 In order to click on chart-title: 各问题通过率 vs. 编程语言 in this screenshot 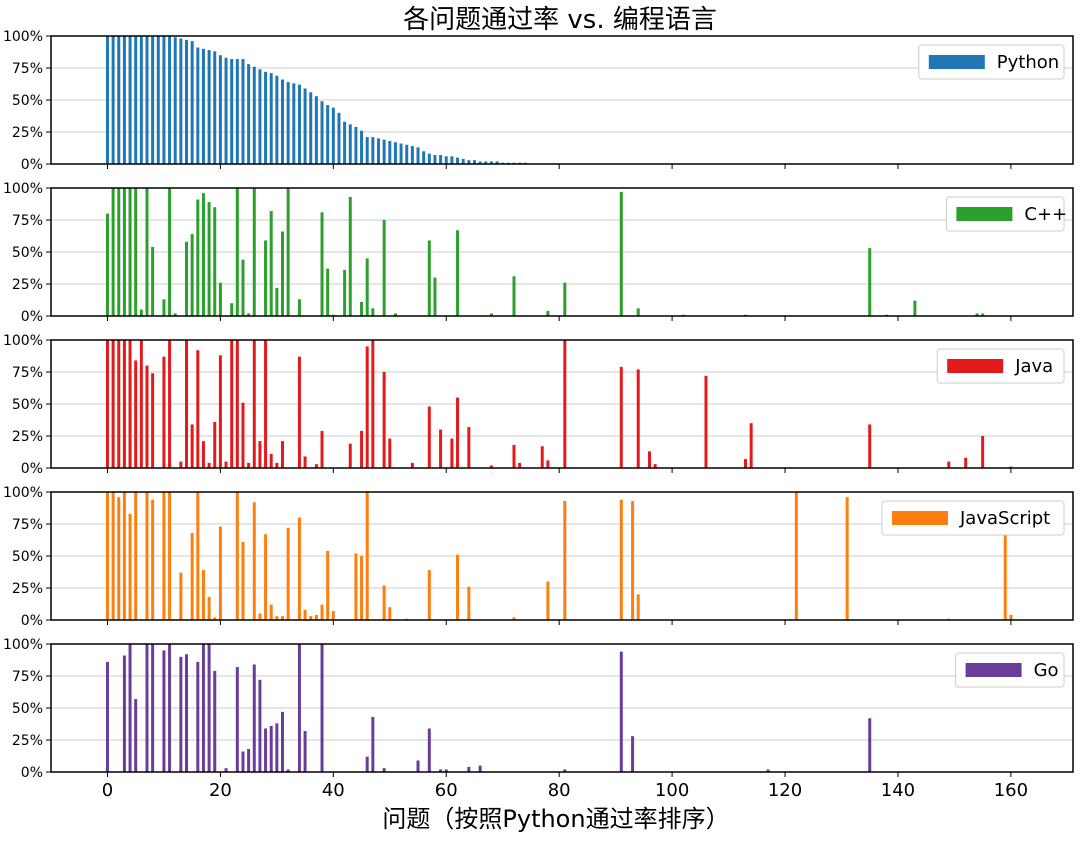, I will do `click(560, 20)`.